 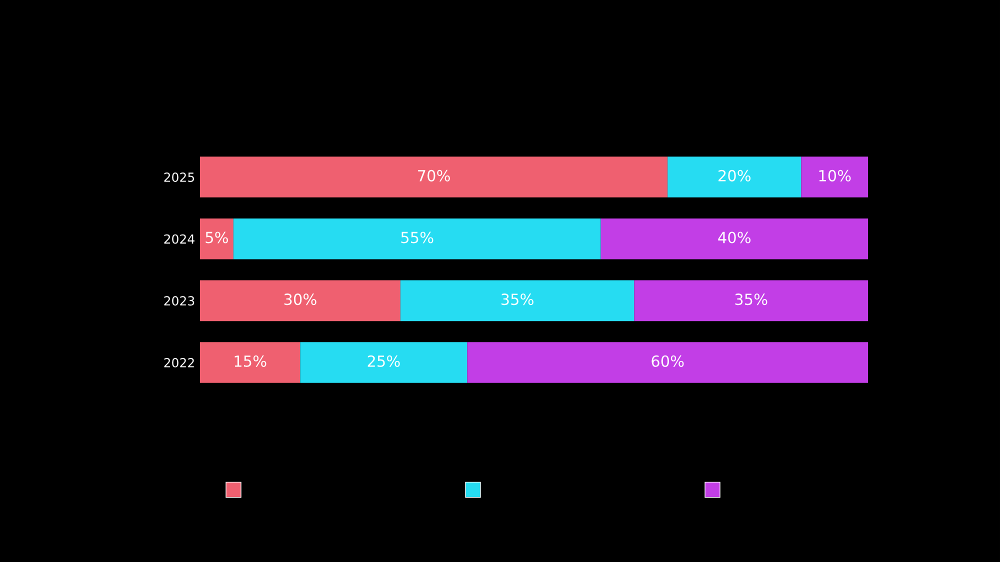 I want to click on data-label: 40%, so click(x=734, y=238).